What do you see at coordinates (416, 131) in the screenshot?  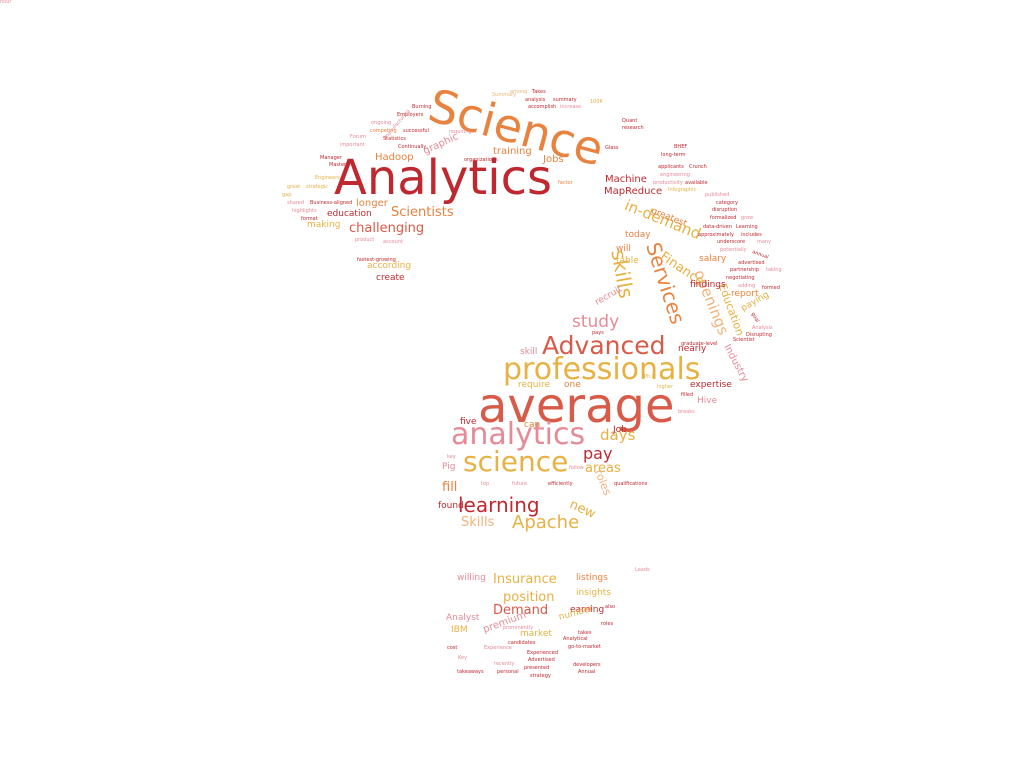 I see `cloud-word: successful` at bounding box center [416, 131].